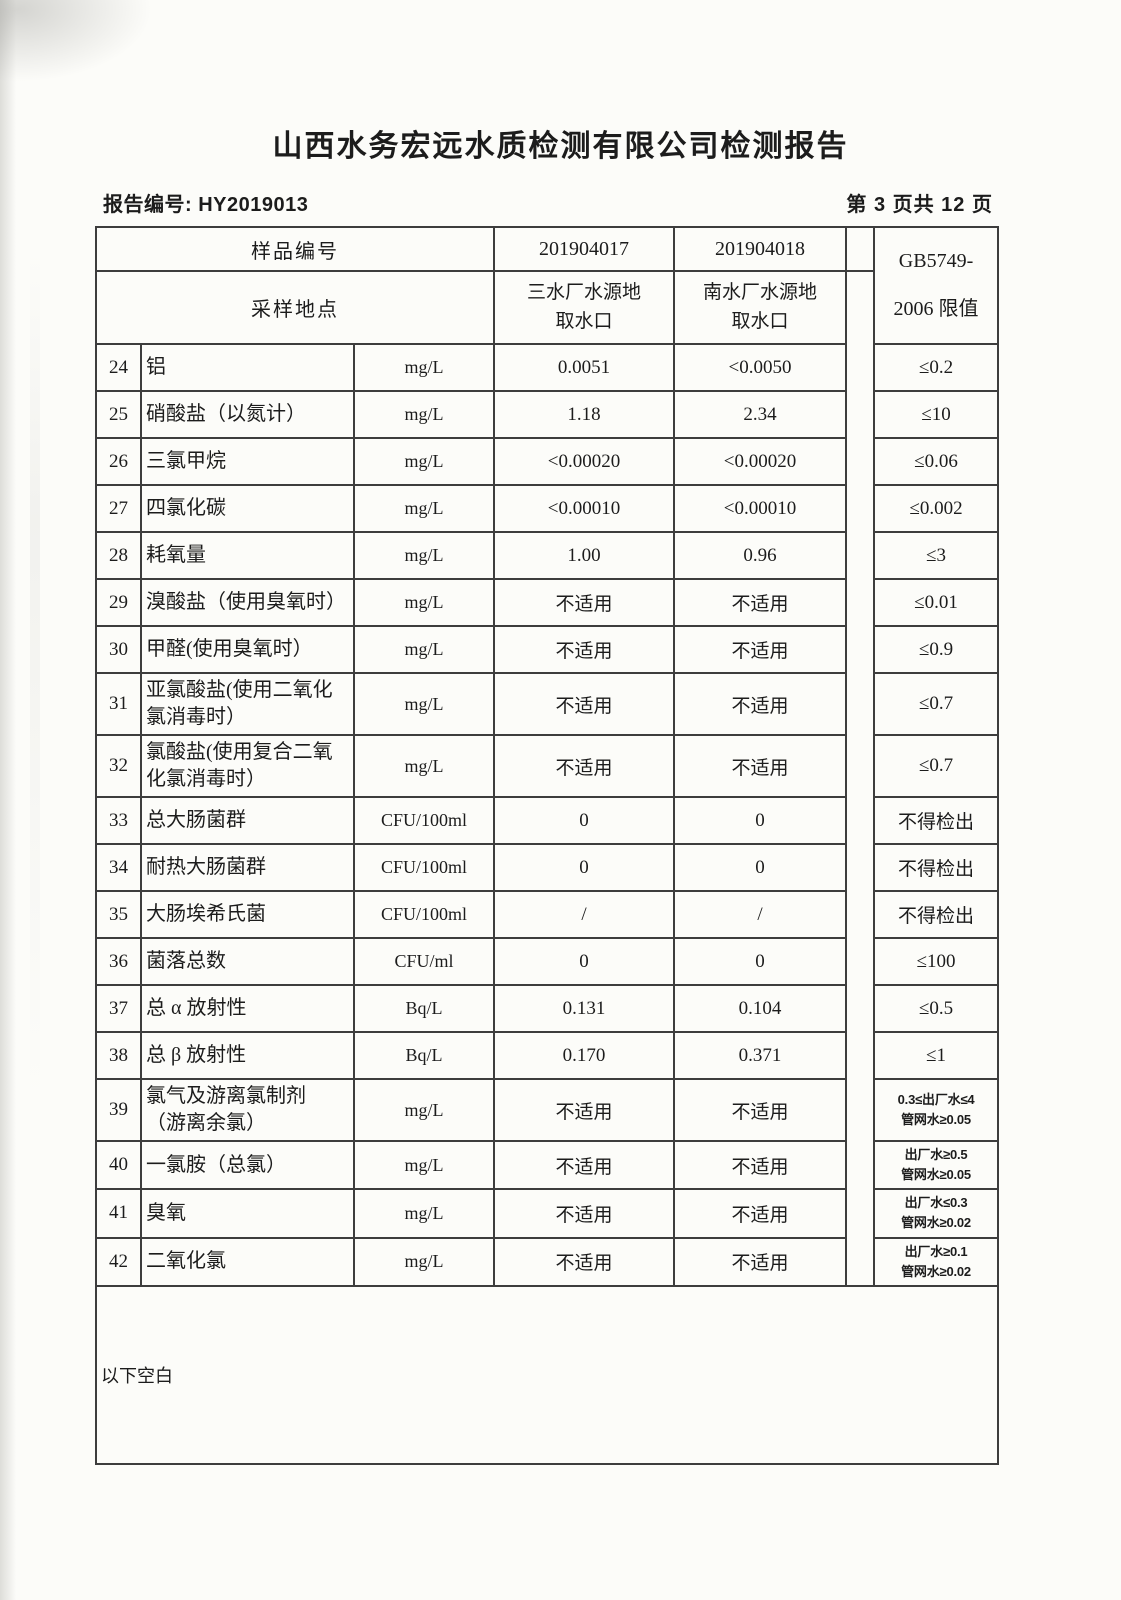  Describe the element at coordinates (118, 1213) in the screenshot. I see `row-number-cell: 41` at that location.